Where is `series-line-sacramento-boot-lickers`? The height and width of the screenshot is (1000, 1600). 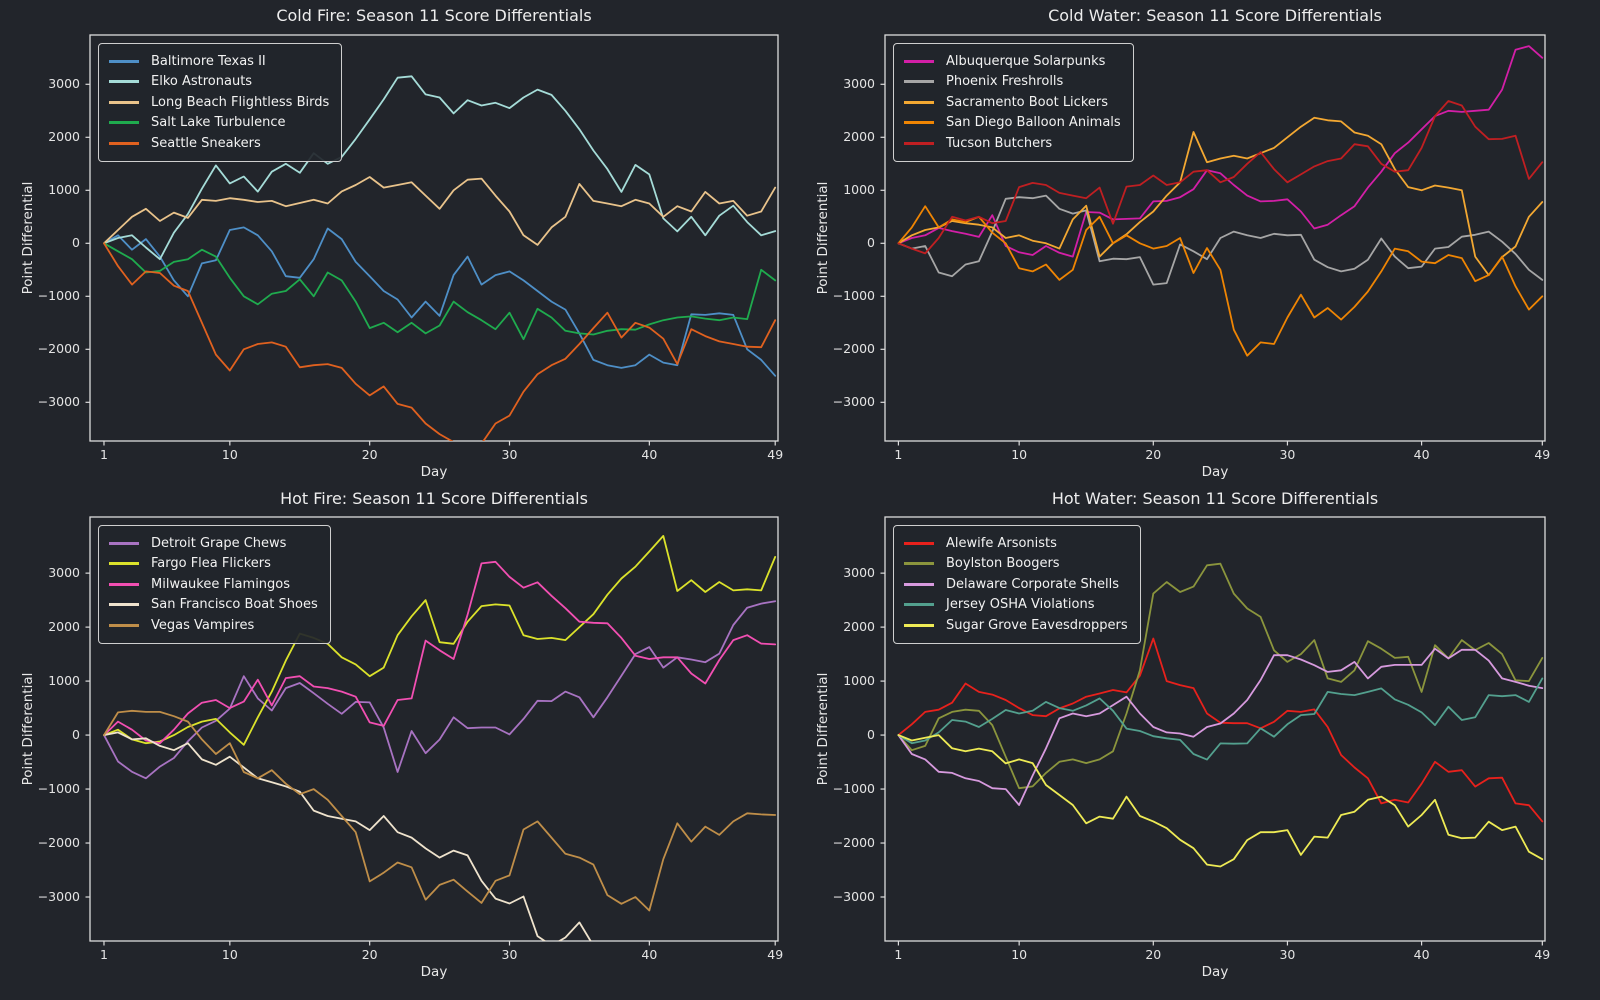 series-line-sacramento-boot-lickers is located at coordinates (1220, 196).